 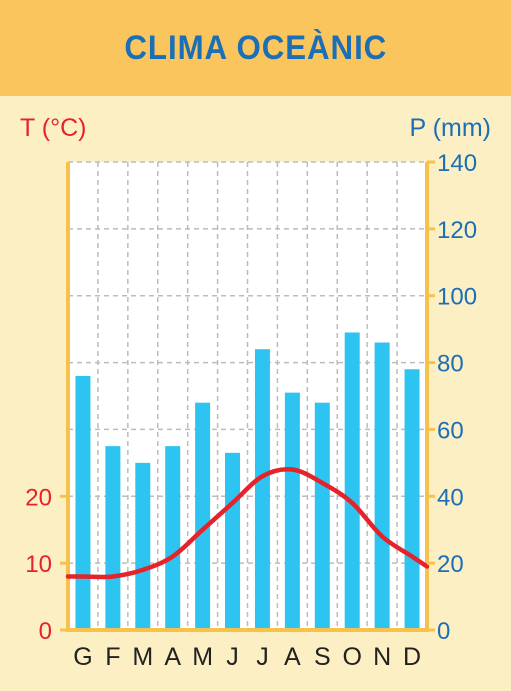 What do you see at coordinates (450, 128) in the screenshot?
I see `precipitation-axis-title: P (mm)` at bounding box center [450, 128].